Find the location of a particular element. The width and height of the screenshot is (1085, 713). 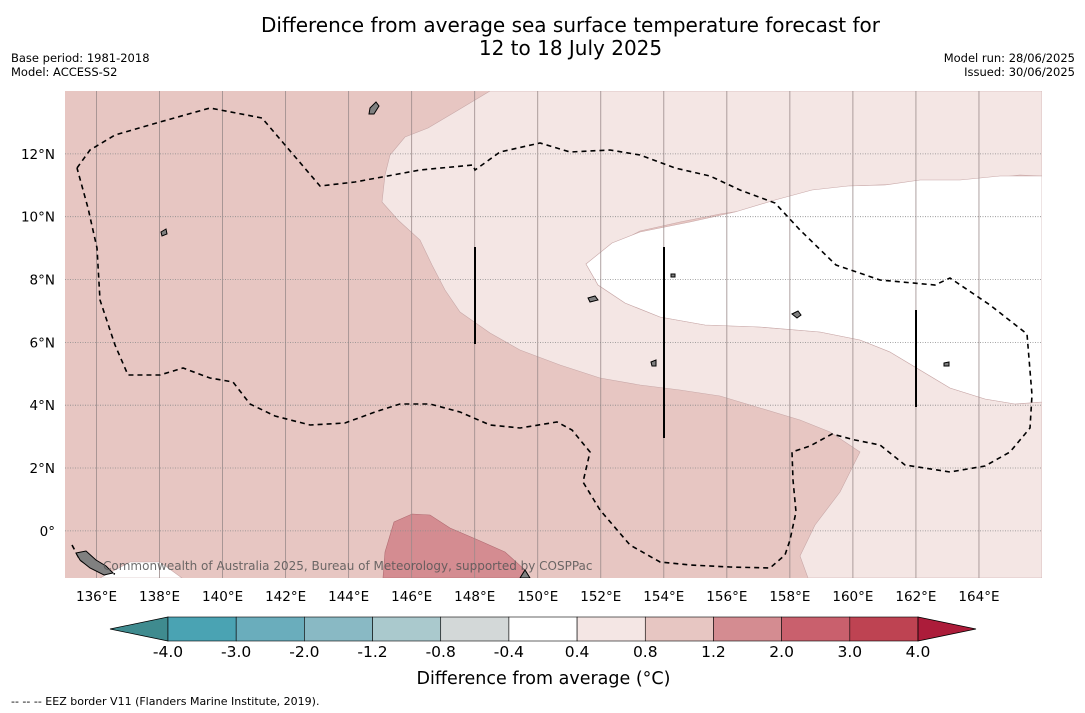

colorbar-tick-label: 3.0 is located at coordinates (850, 652).